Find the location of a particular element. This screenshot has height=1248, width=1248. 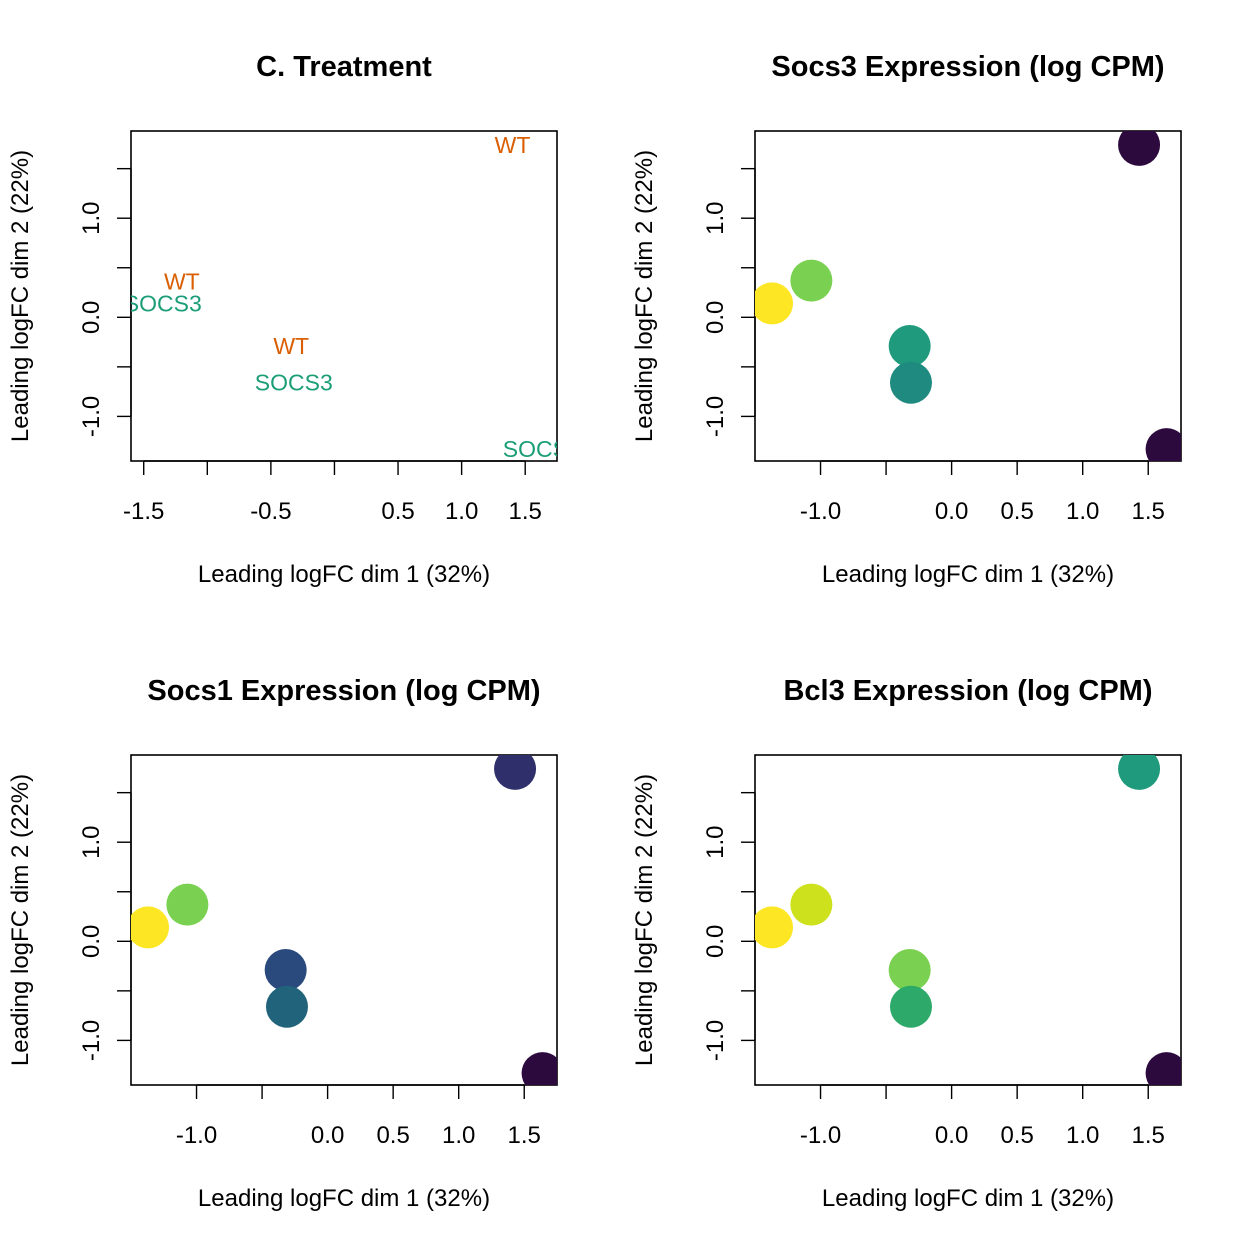

panel-title: Socs1 Expression (log CPM) is located at coordinates (343, 691).